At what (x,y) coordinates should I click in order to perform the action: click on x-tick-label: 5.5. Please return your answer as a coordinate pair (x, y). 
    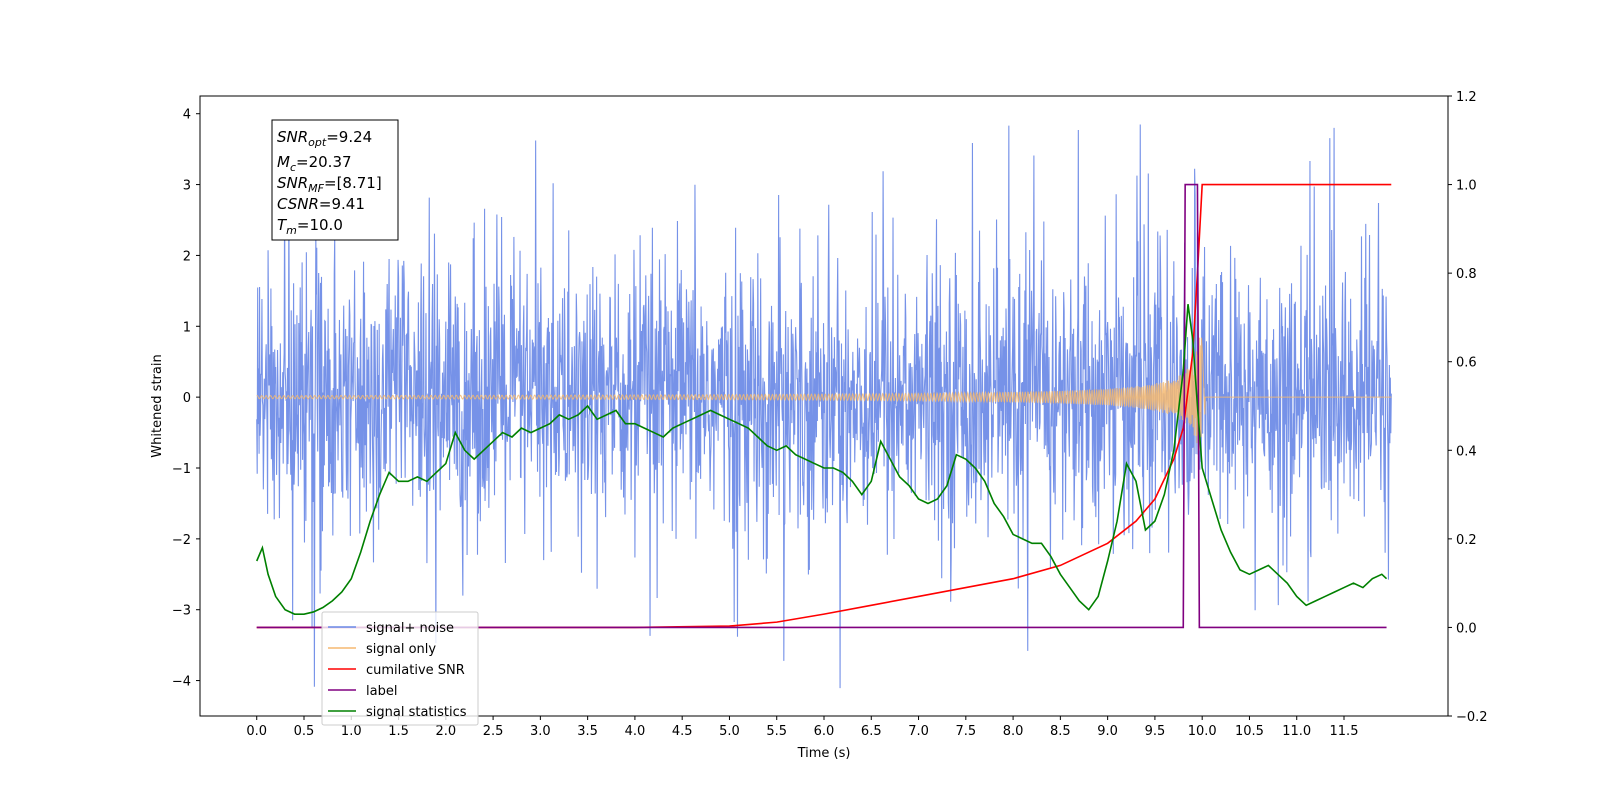
    Looking at the image, I should click on (776, 731).